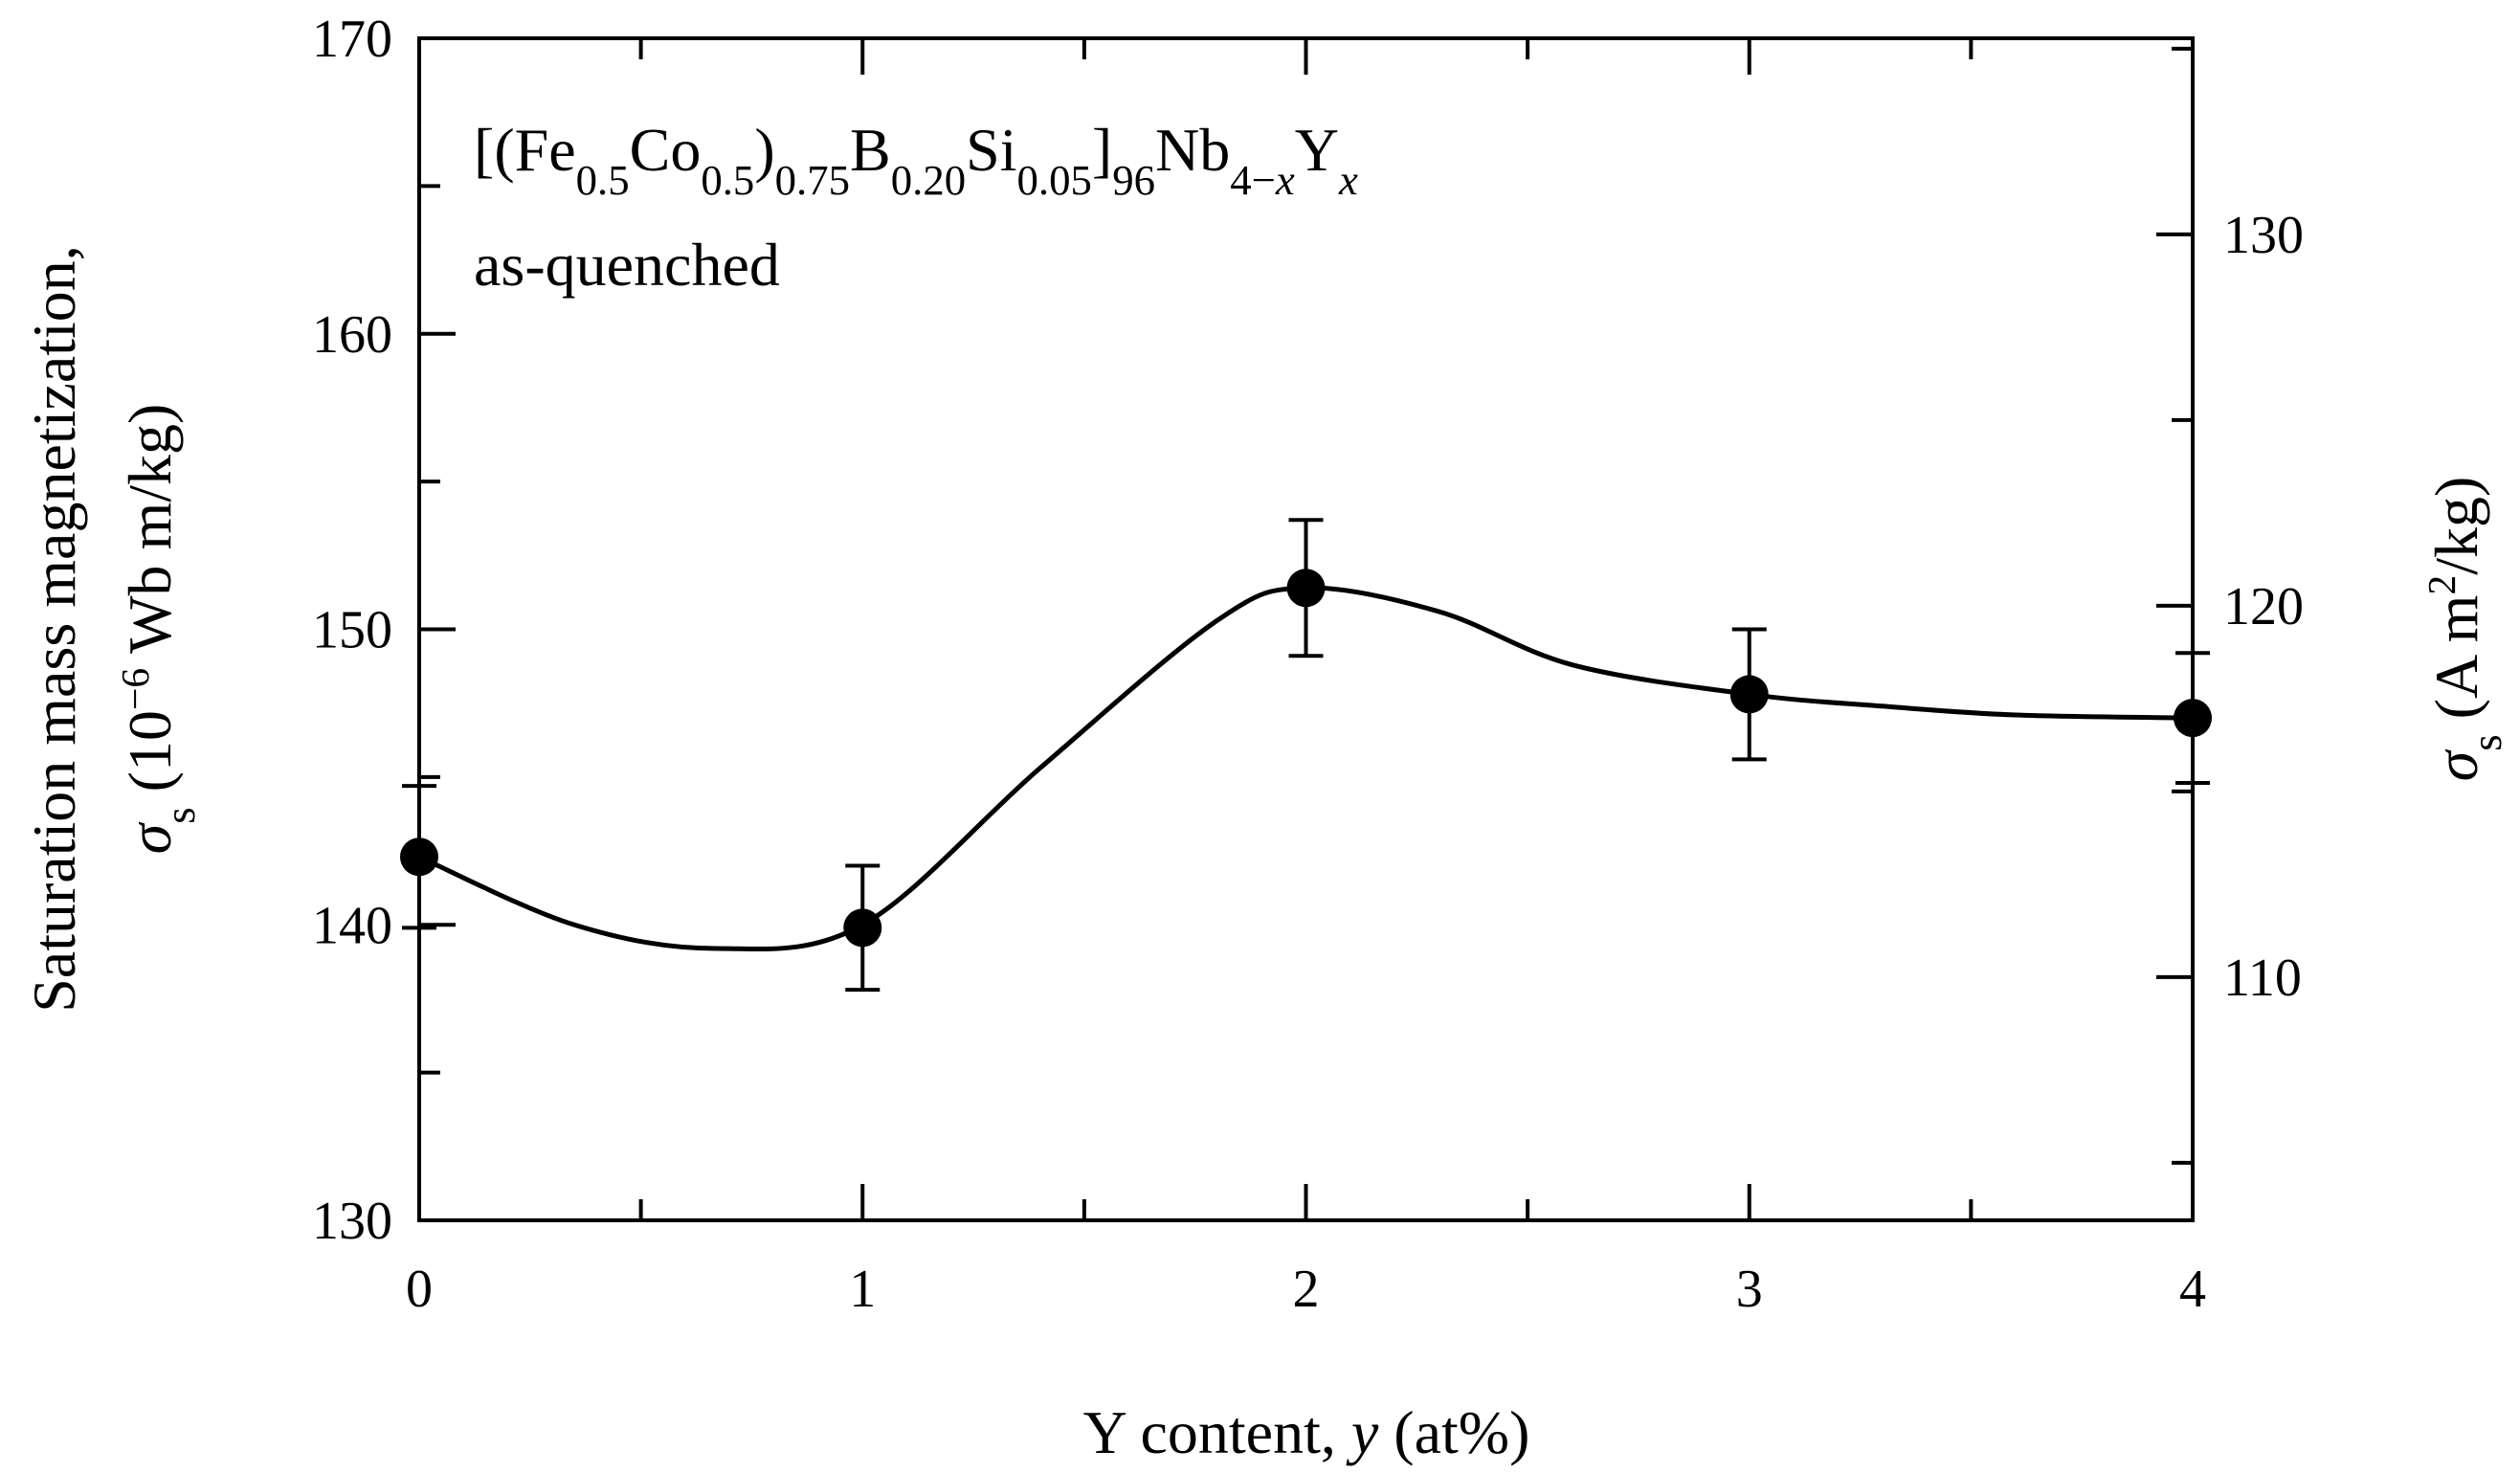 This screenshot has height=1473, width=2520. I want to click on rich-text-part: (at%), so click(1453, 1432).